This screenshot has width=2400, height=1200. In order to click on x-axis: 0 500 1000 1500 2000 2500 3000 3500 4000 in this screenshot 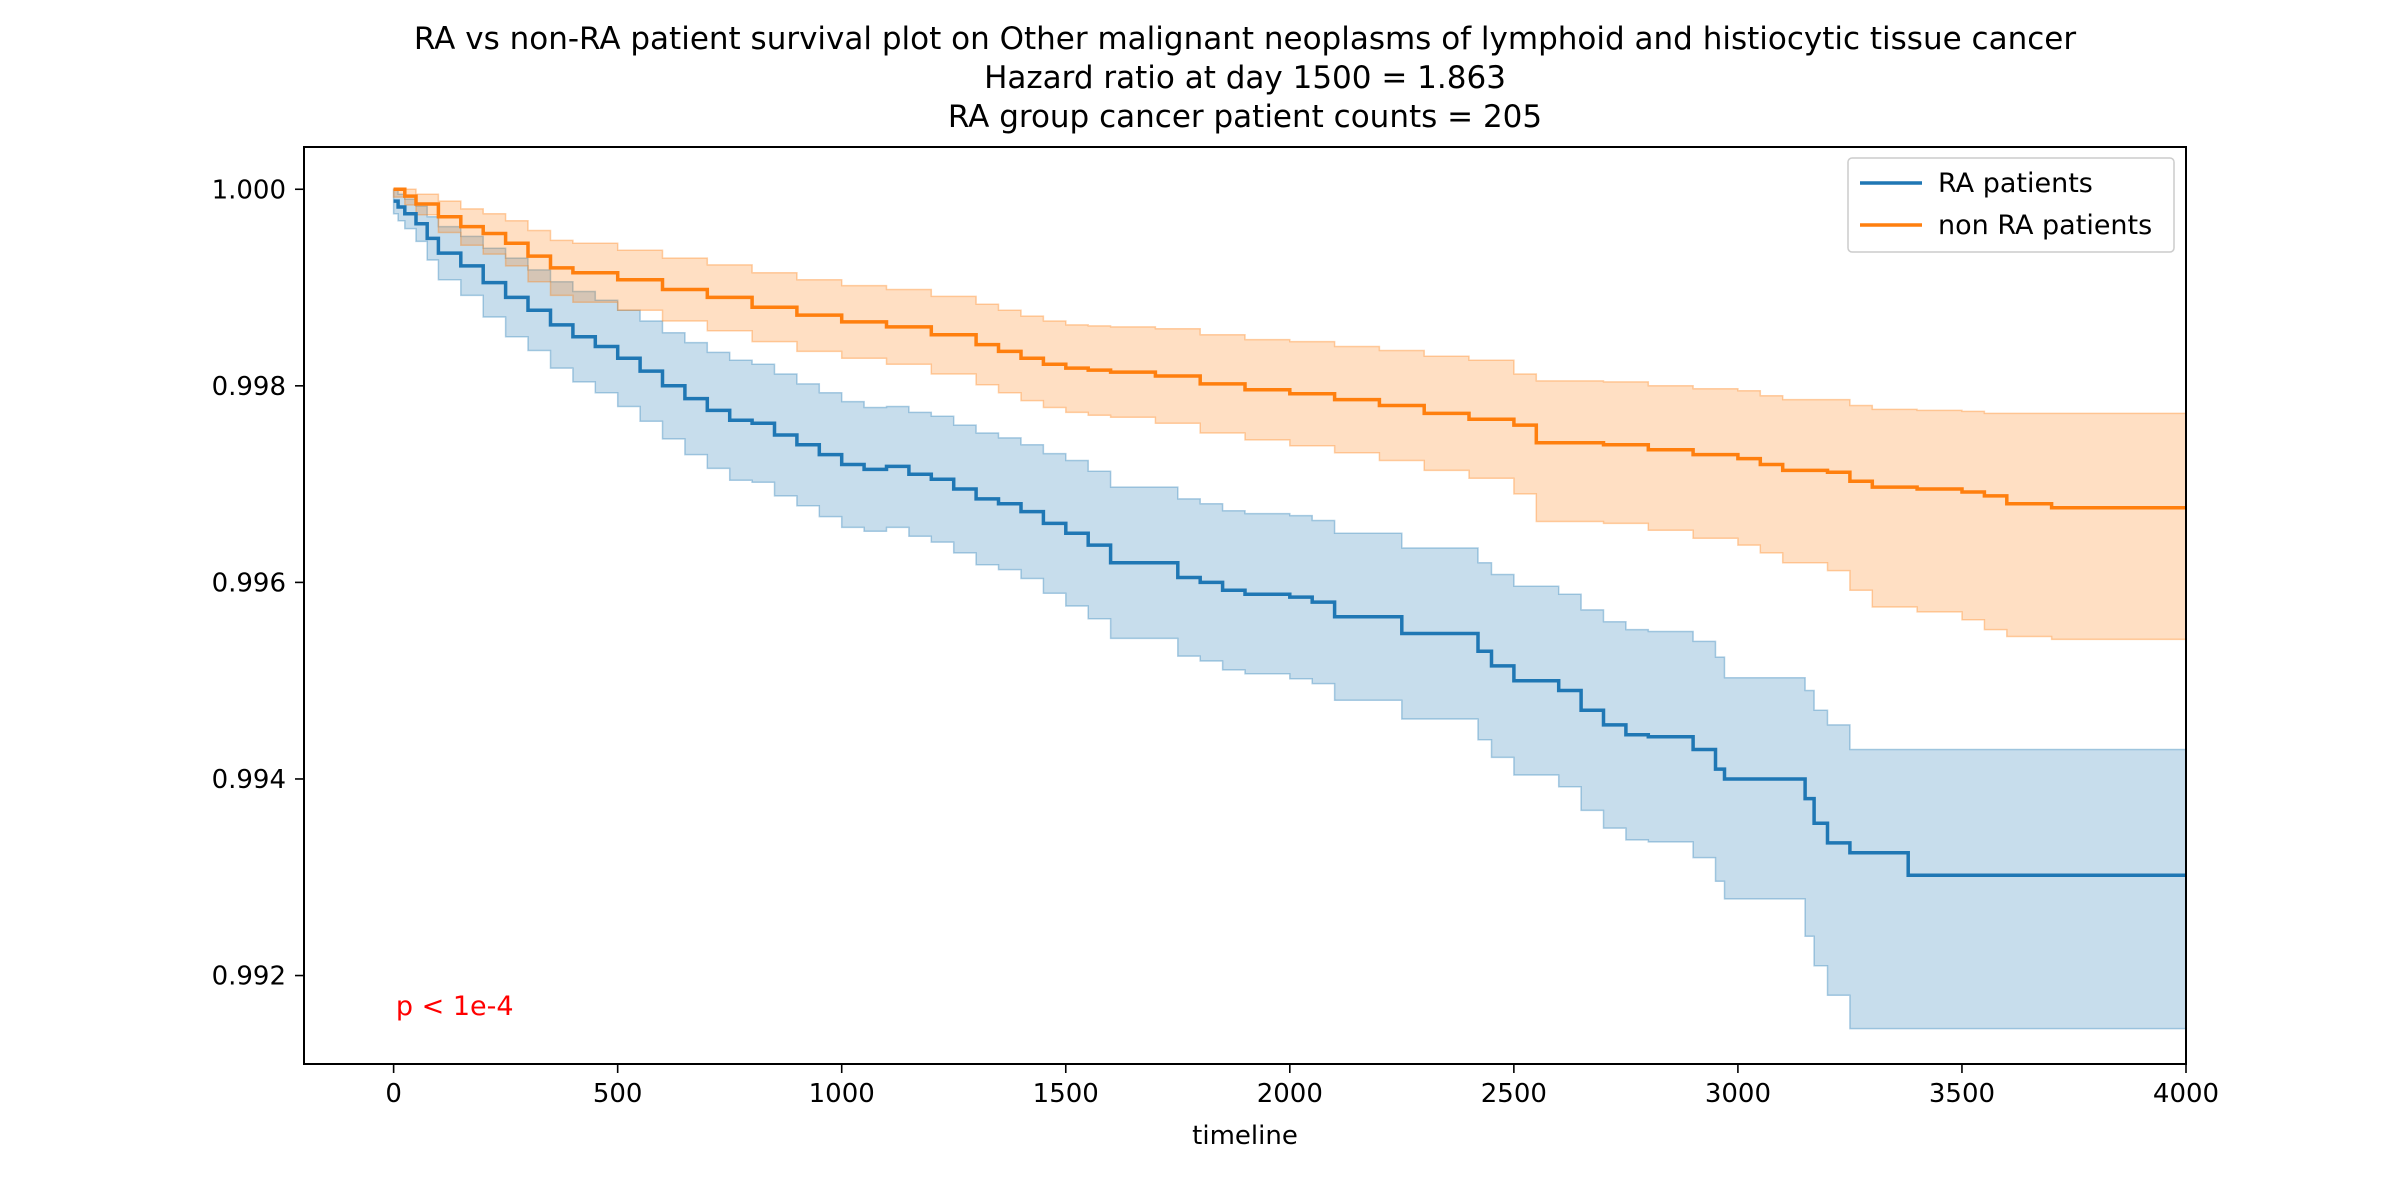, I will do `click(1302, 1086)`.